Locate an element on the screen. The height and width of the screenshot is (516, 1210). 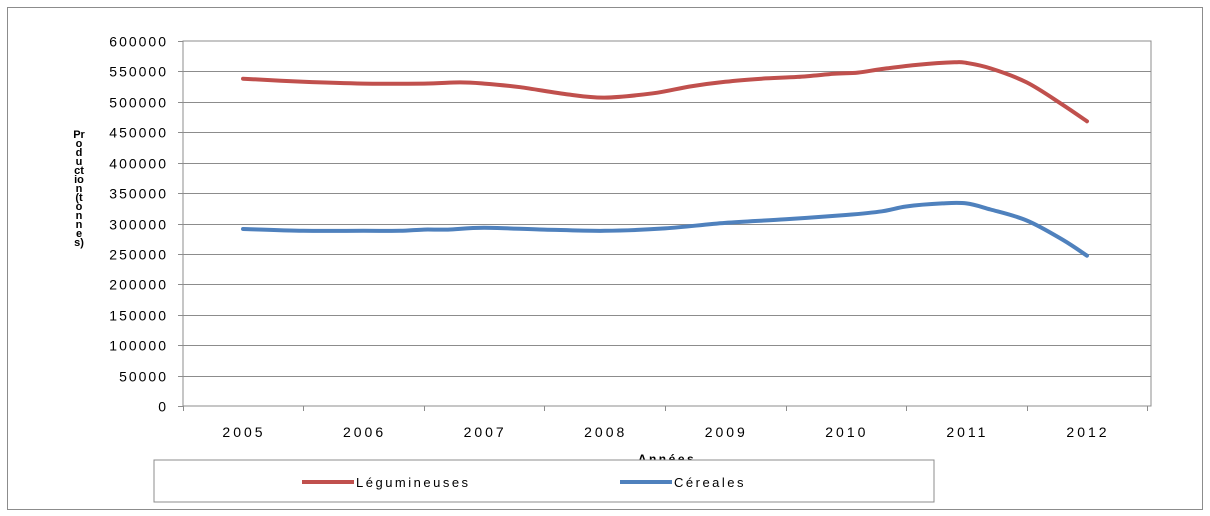
y-tick-label: 450000 is located at coordinates (138, 133).